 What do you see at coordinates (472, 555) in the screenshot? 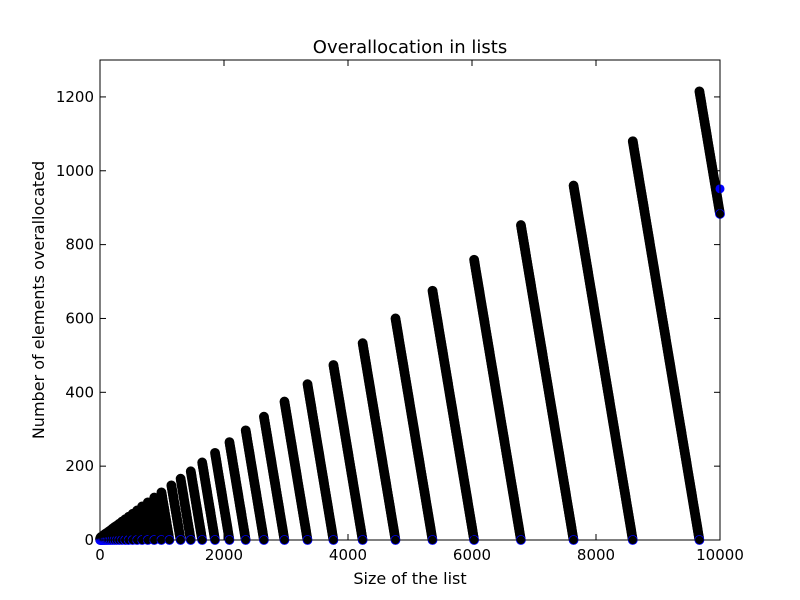
I see `x-tick-label: 6000` at bounding box center [472, 555].